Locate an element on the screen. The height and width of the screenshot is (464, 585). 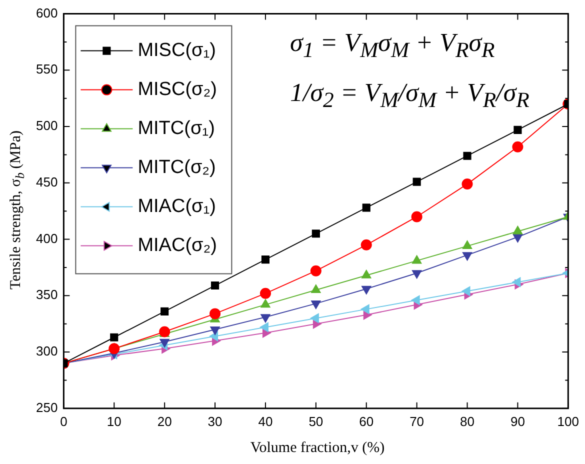
y-tick-label: 350 is located at coordinates (47, 294).